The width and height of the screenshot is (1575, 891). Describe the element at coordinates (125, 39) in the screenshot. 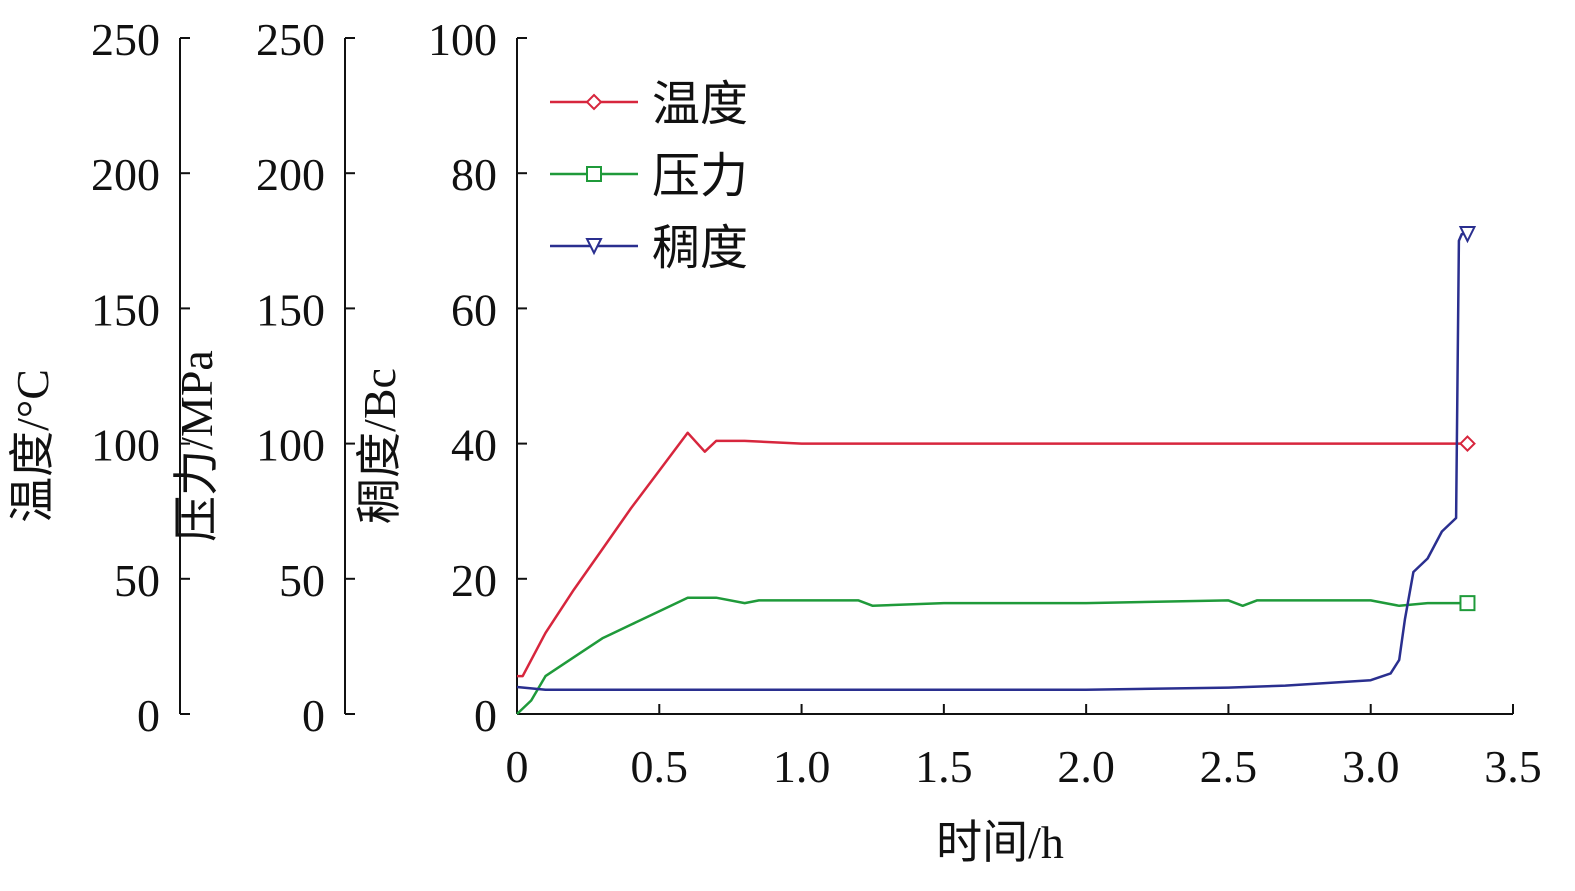

I see `y-tick-label-temperature: 250` at that location.